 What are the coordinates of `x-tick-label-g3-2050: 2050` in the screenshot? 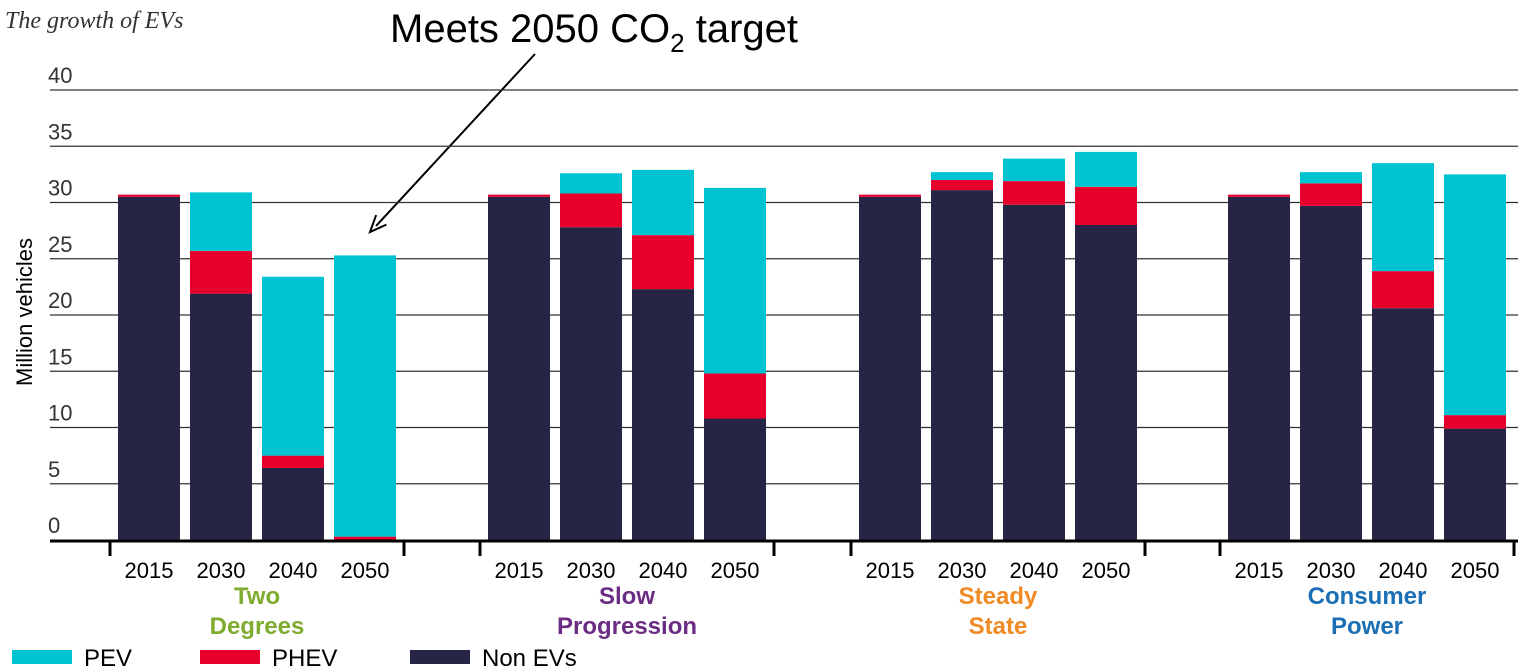 It's located at (1106, 570).